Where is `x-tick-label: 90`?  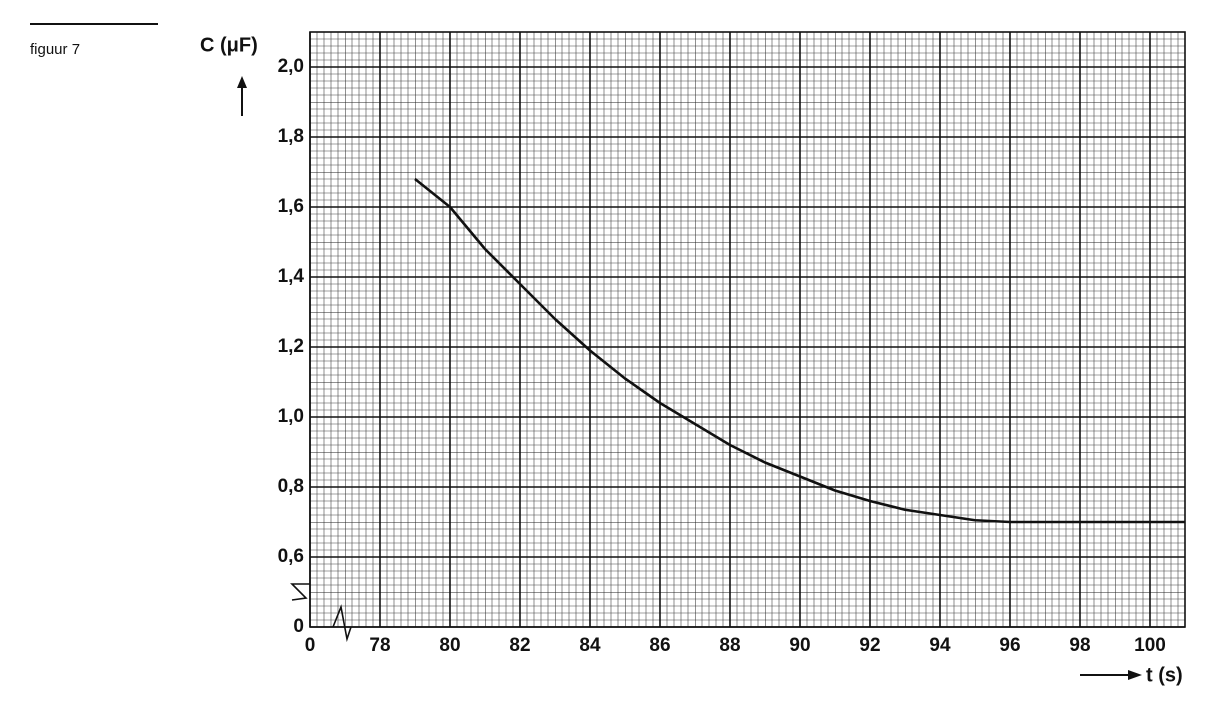 x-tick-label: 90 is located at coordinates (799, 645).